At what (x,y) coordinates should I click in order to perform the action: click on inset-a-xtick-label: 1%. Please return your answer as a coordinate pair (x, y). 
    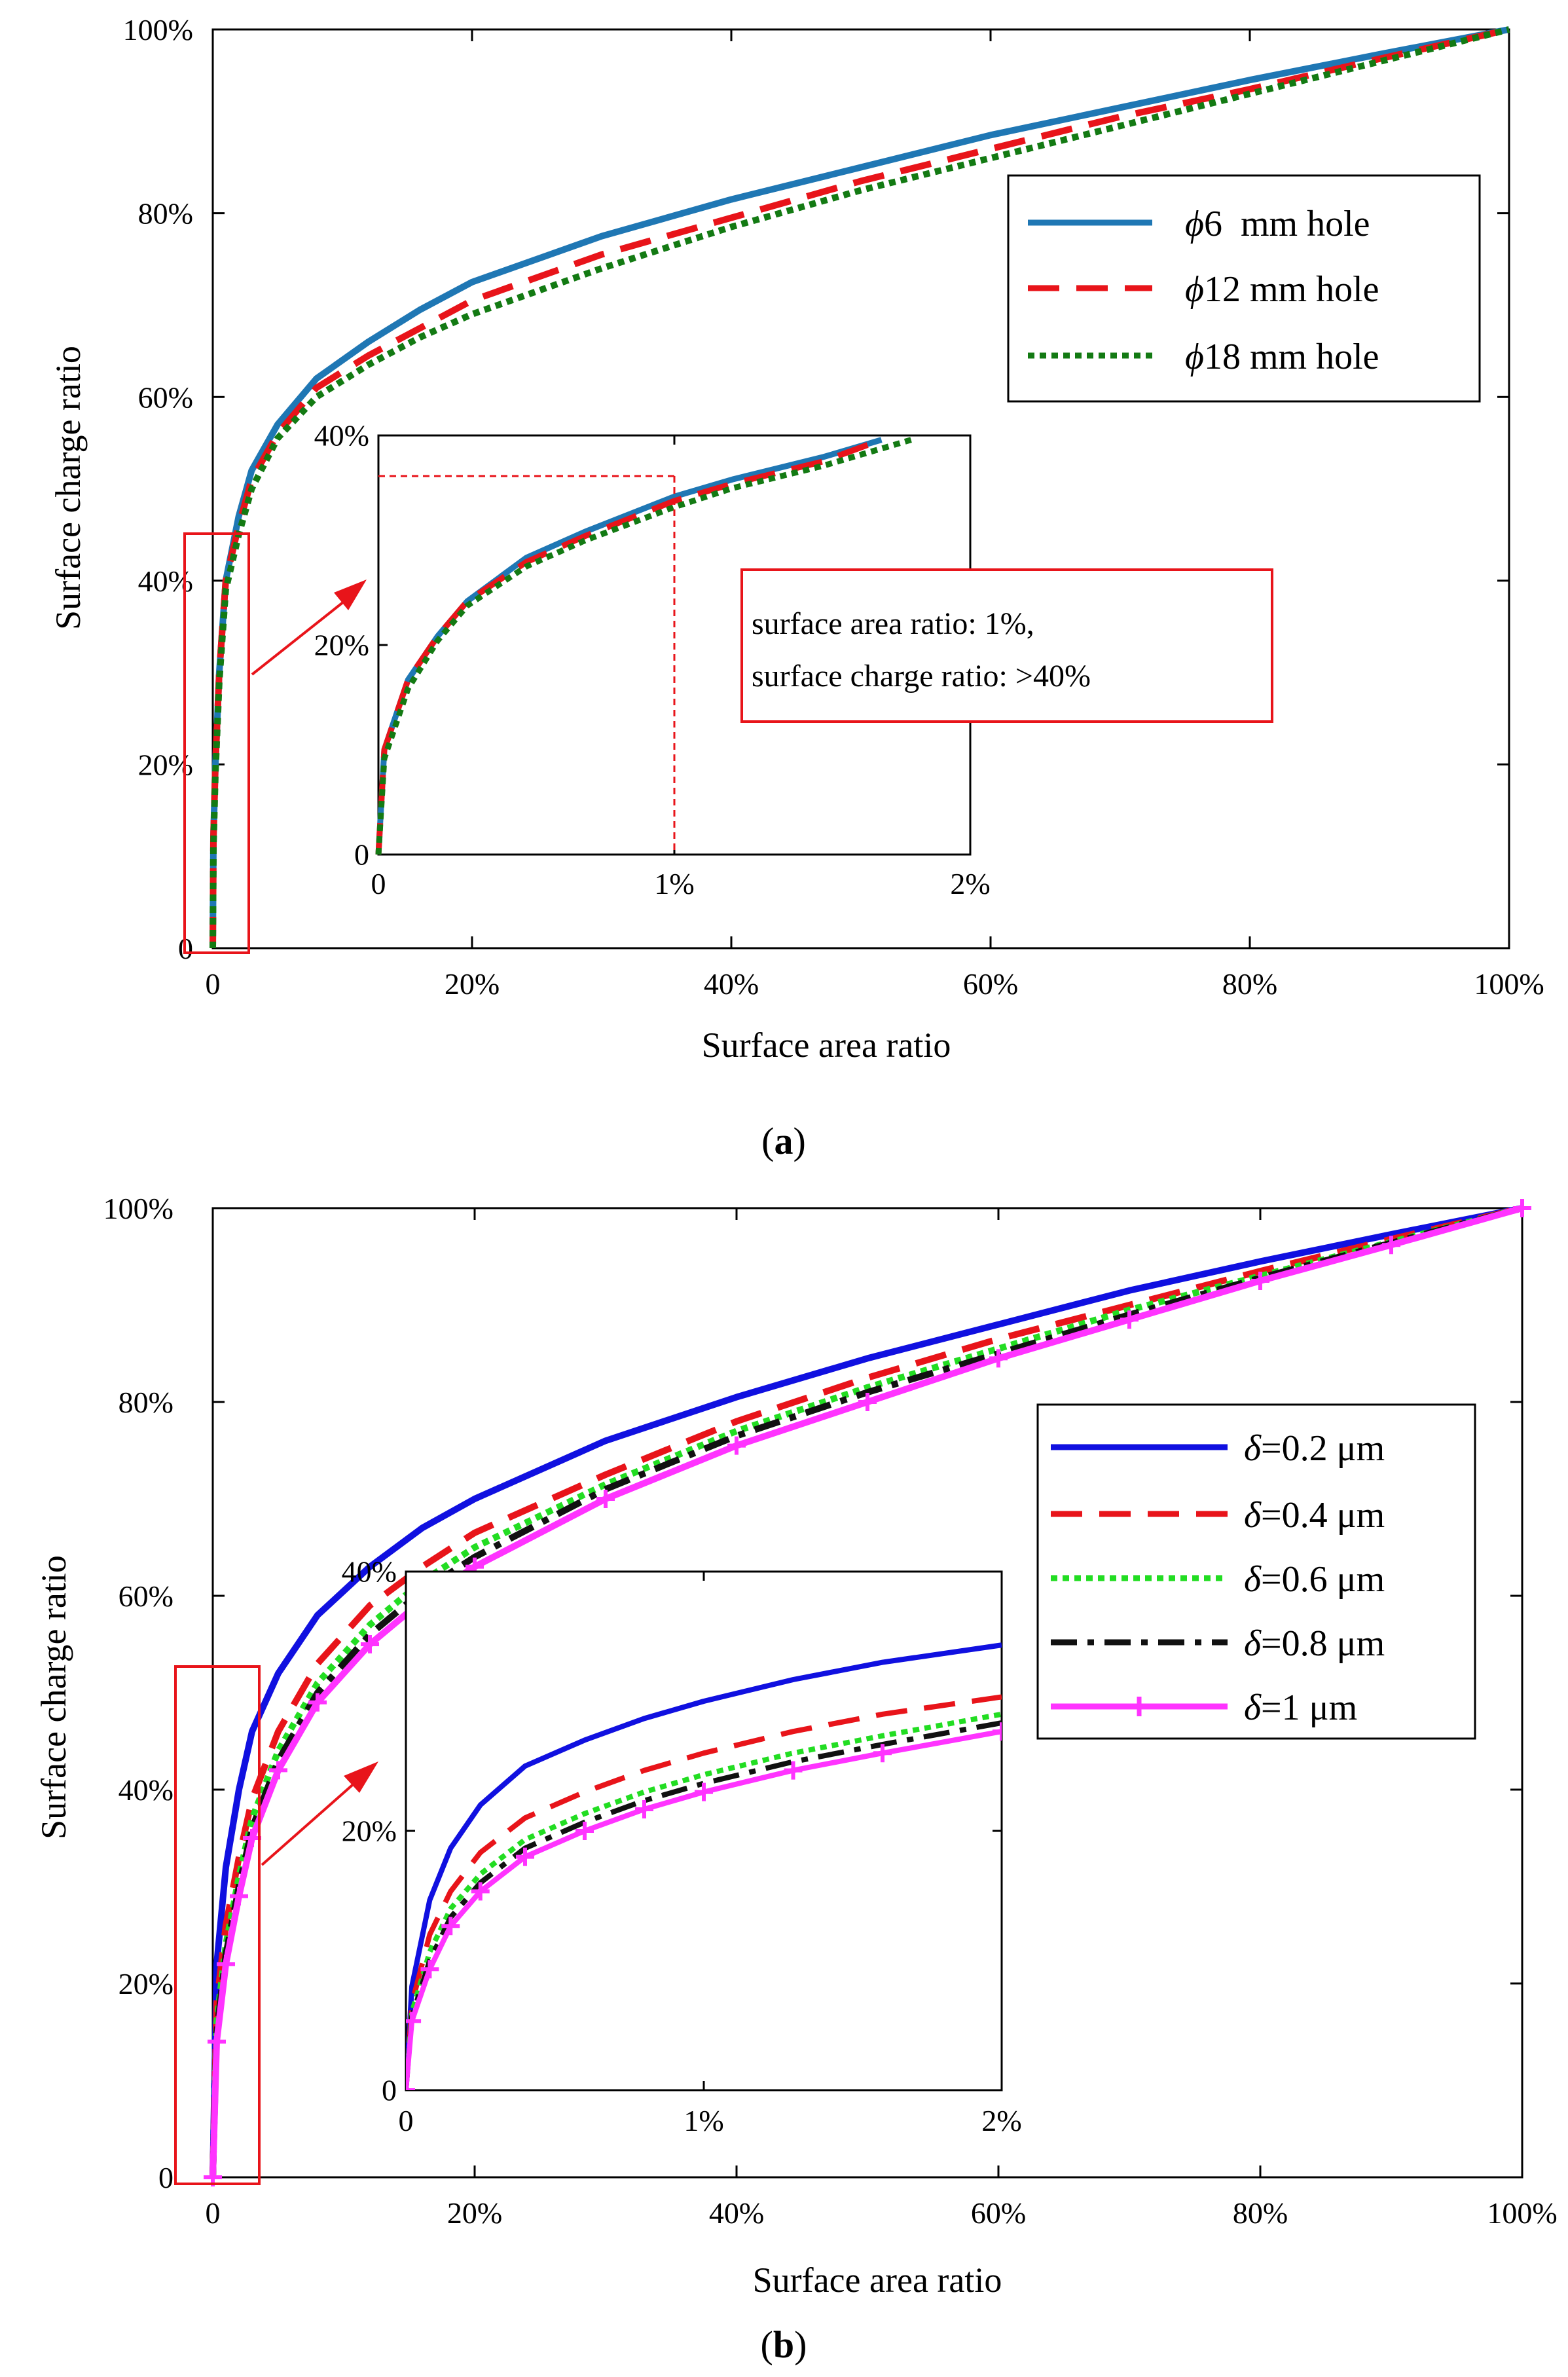
    Looking at the image, I should click on (674, 883).